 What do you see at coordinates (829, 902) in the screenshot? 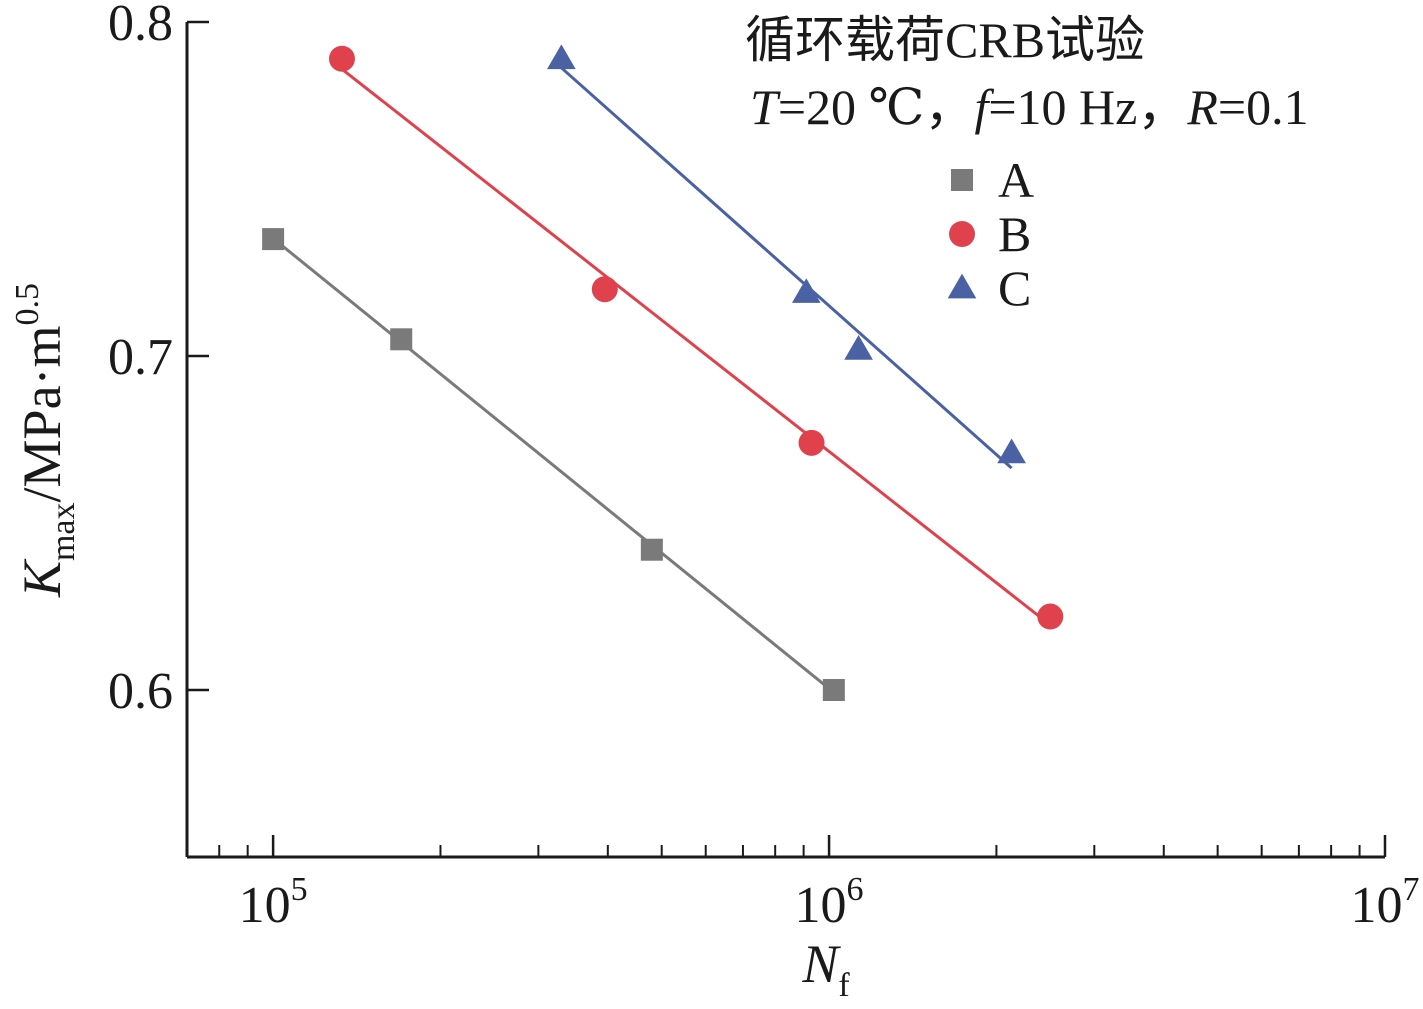
I see `x-tick-label: 10⁶` at bounding box center [829, 902].